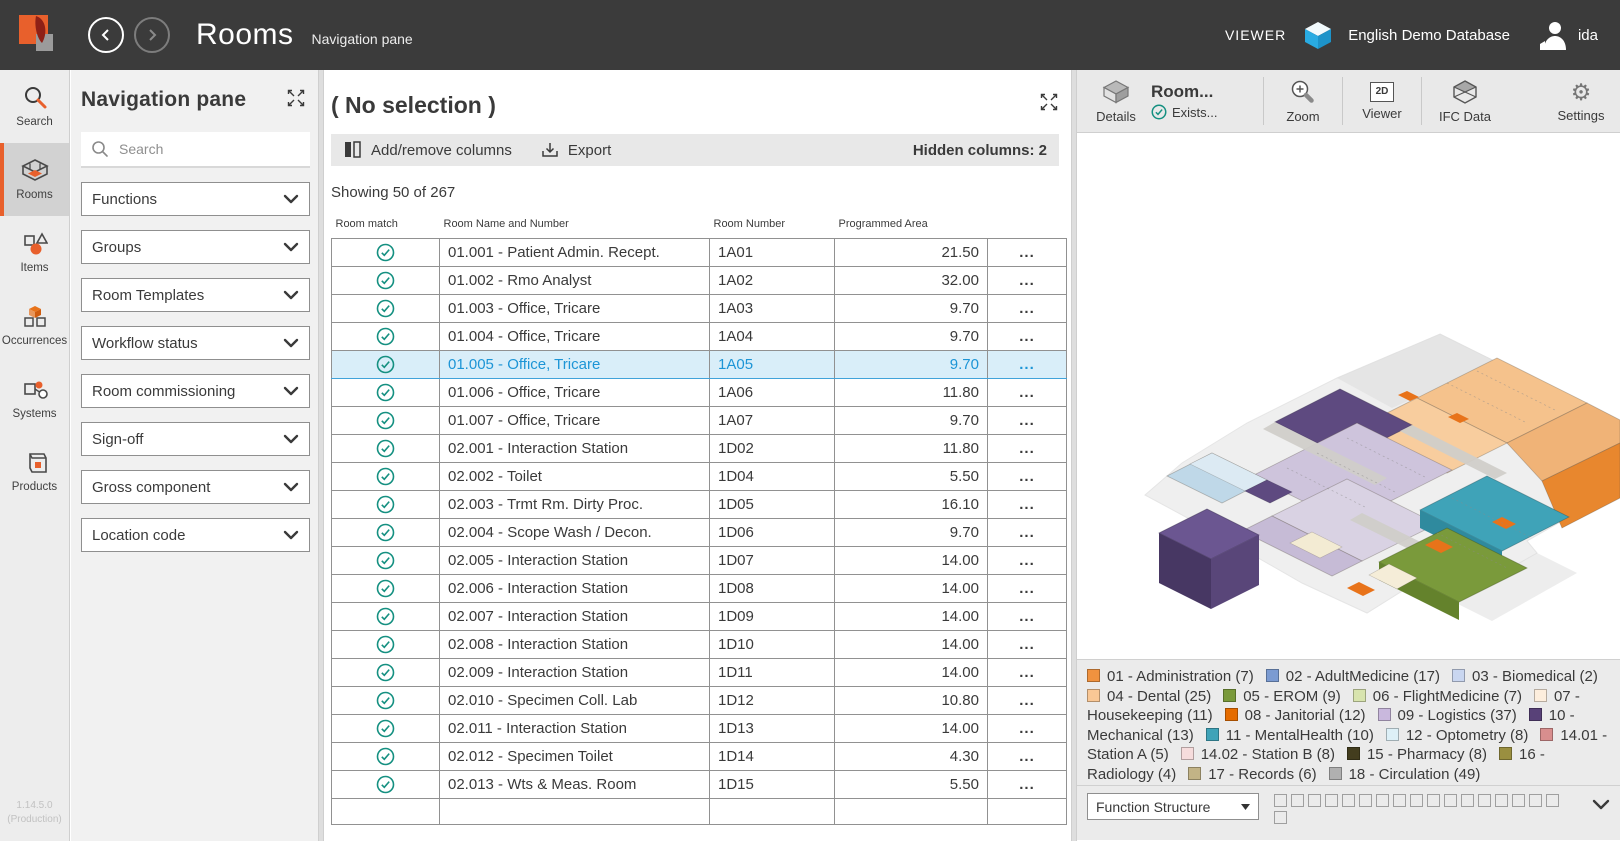  What do you see at coordinates (883, 224) in the screenshot?
I see `col-programmed-area: Programmed Area` at bounding box center [883, 224].